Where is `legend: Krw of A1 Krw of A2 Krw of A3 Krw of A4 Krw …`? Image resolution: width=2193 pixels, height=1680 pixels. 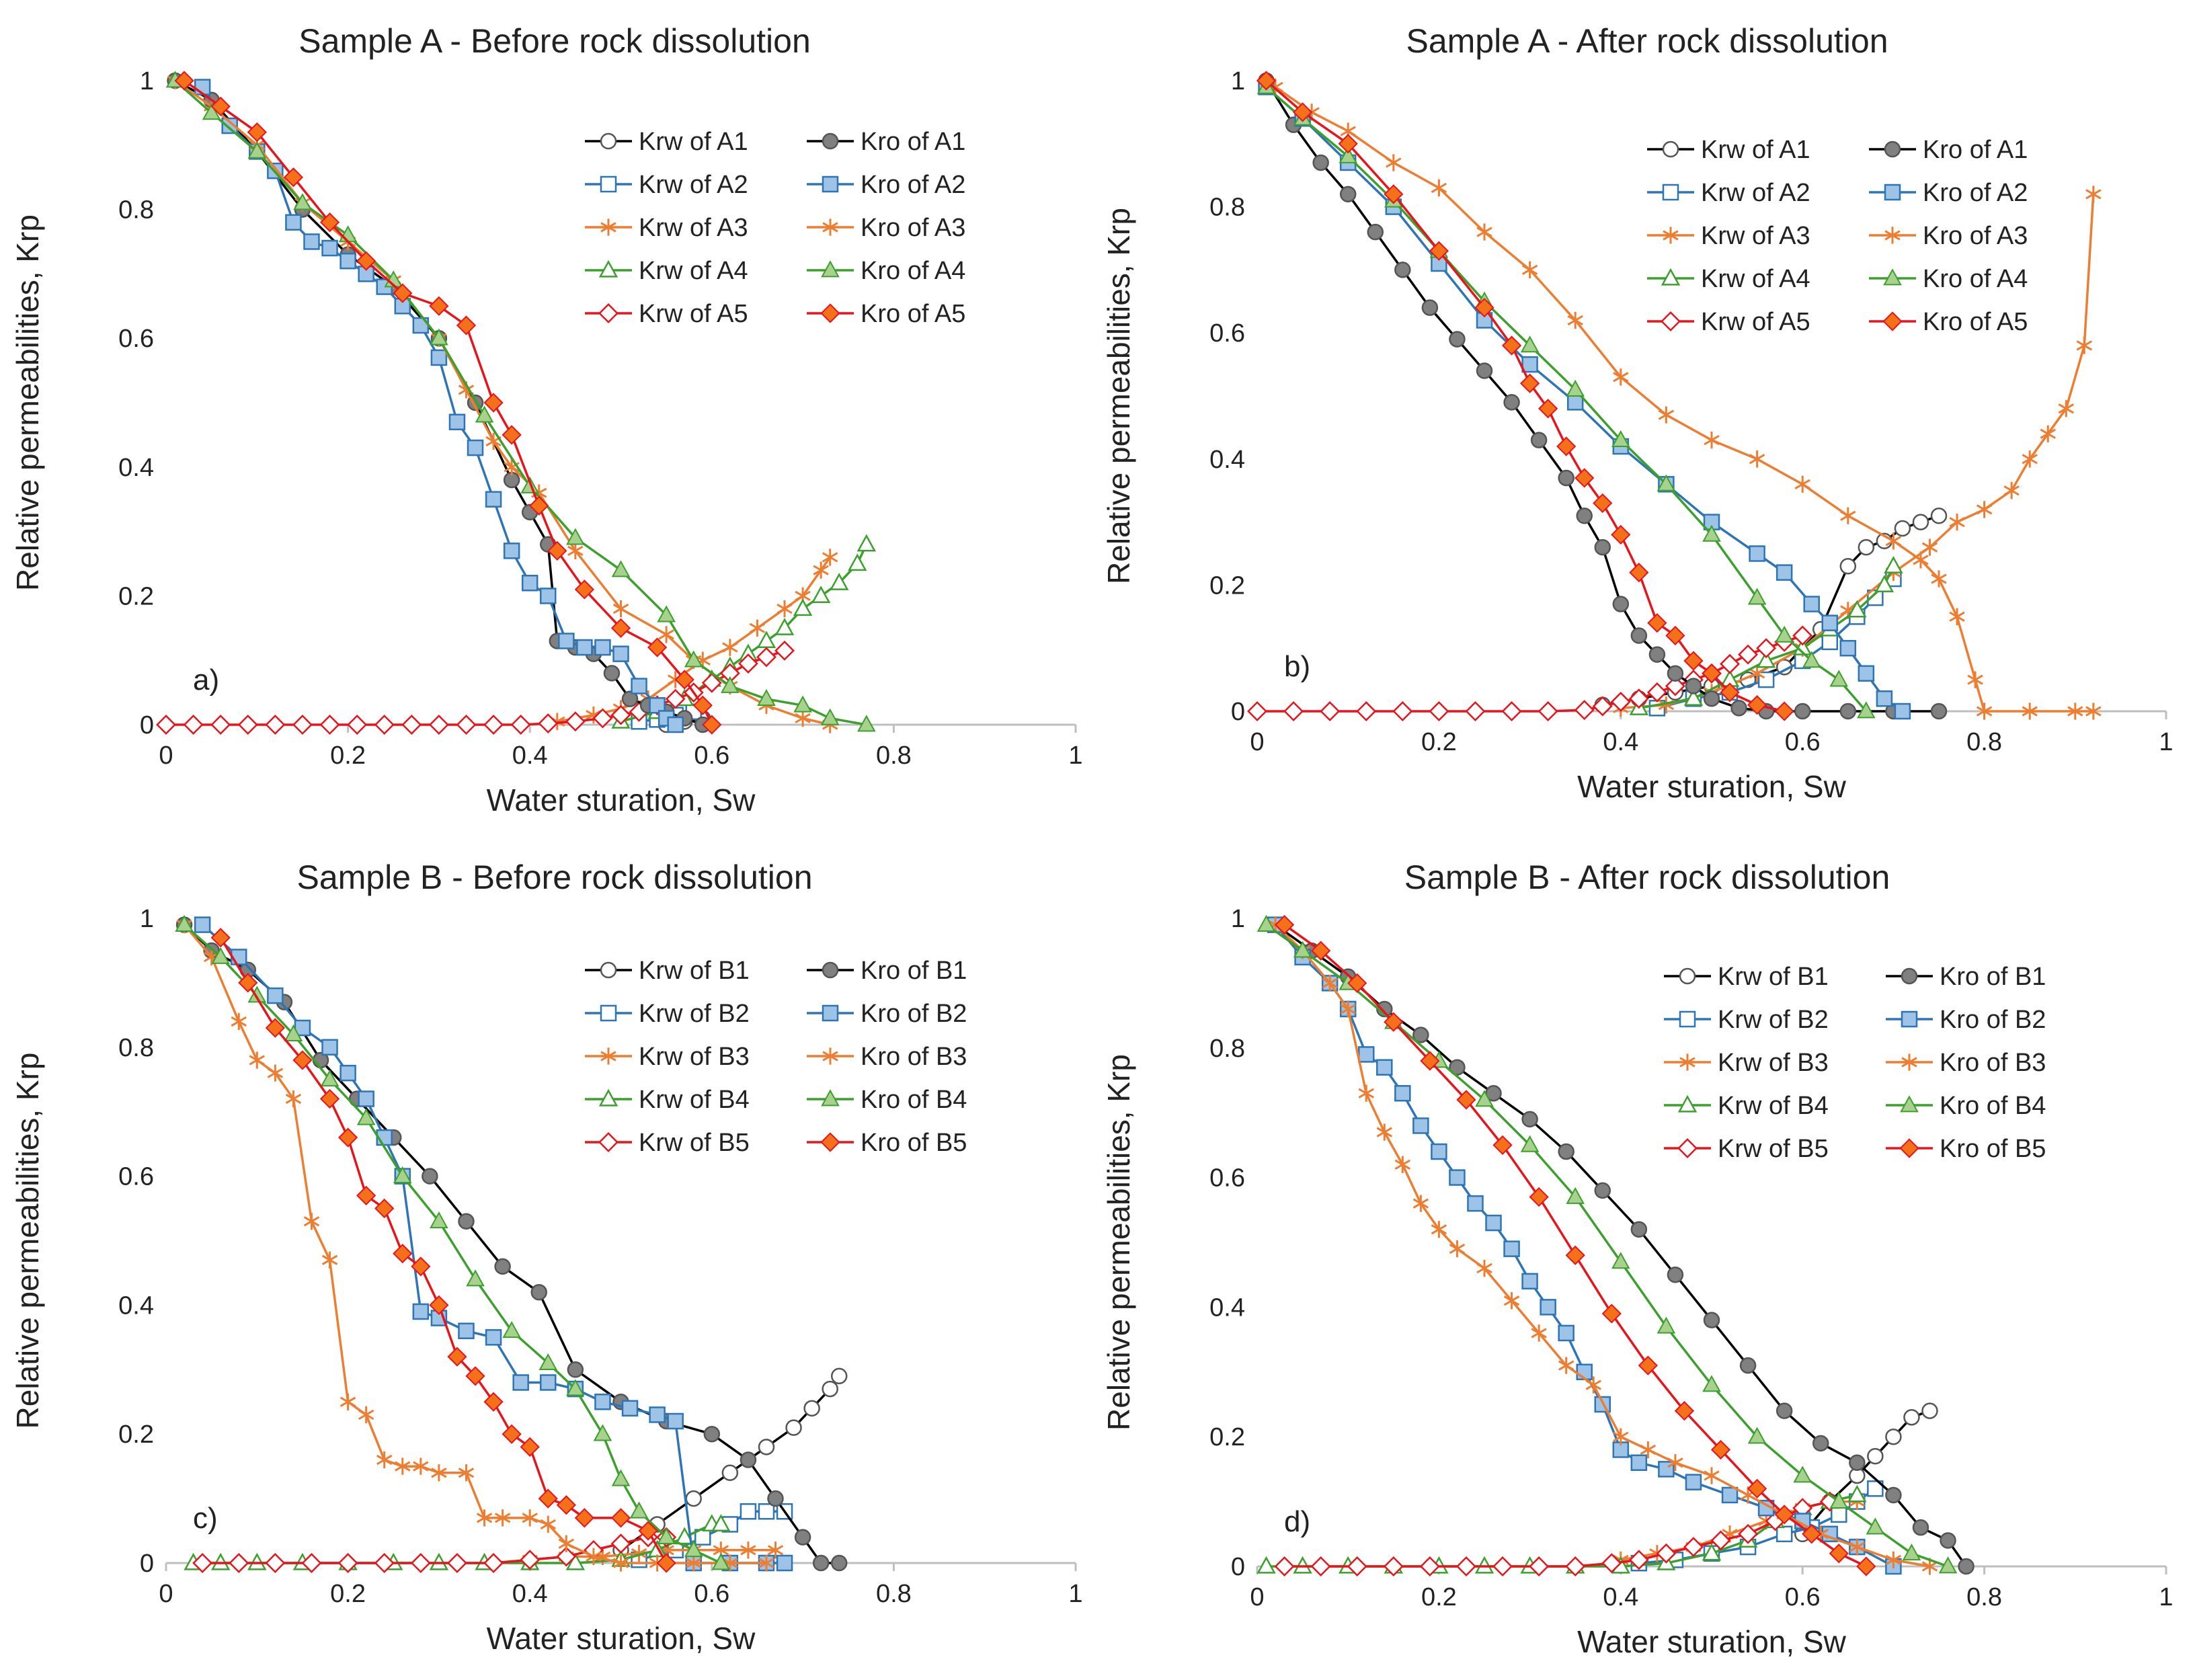 legend: Krw of A1 Krw of A2 Krw of A3 Krw of A4 Krw … is located at coordinates (1837, 236).